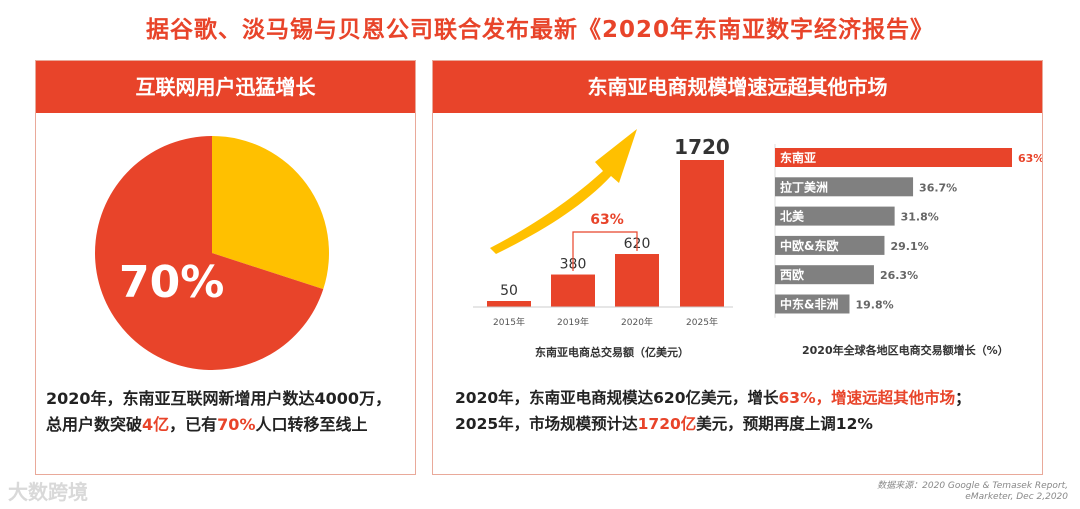  I want to click on ecom-line2-end: 美元，预期再度上调12%, so click(784, 424).